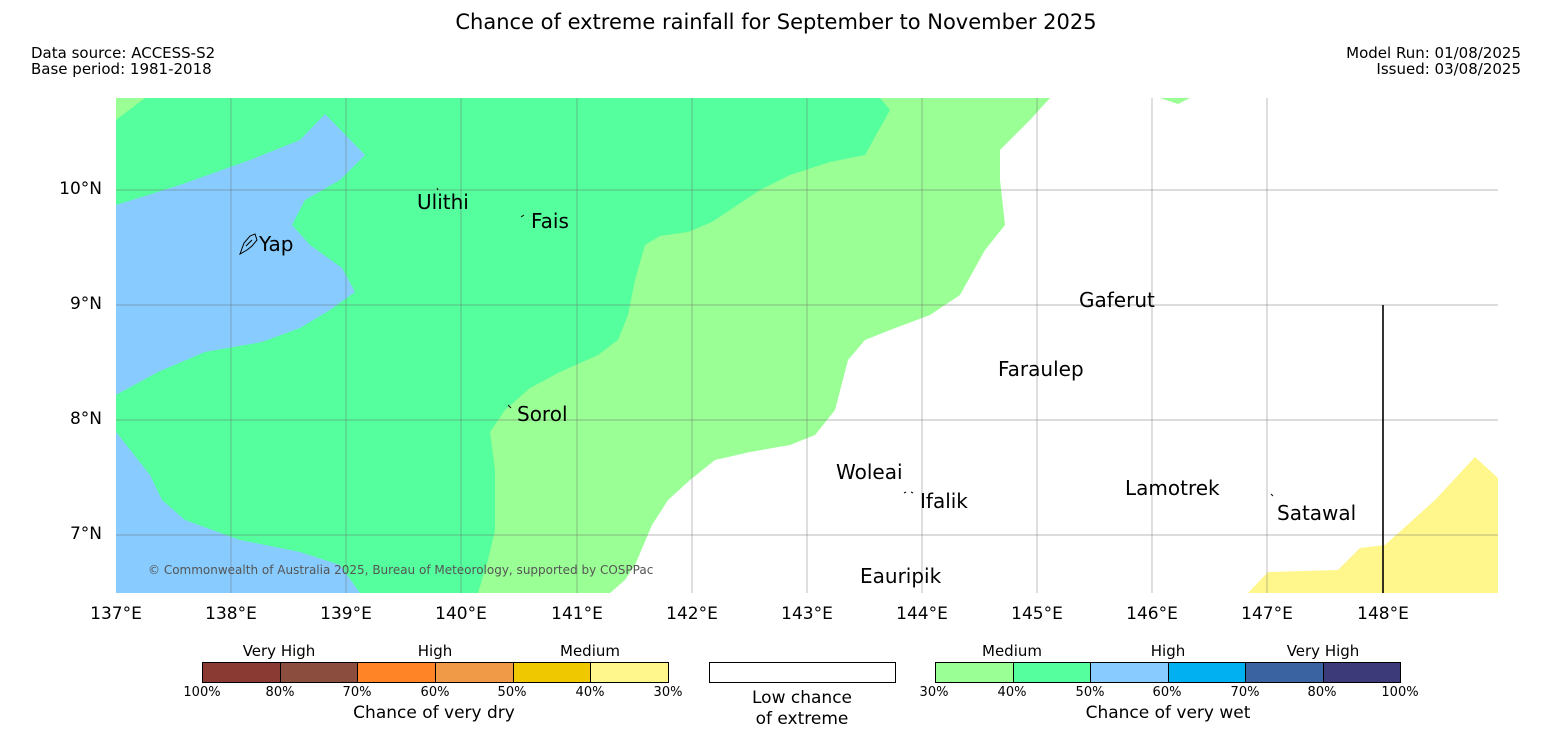 The width and height of the screenshot is (1552, 736). I want to click on low-chance-caption-1: Low chance, so click(802, 698).